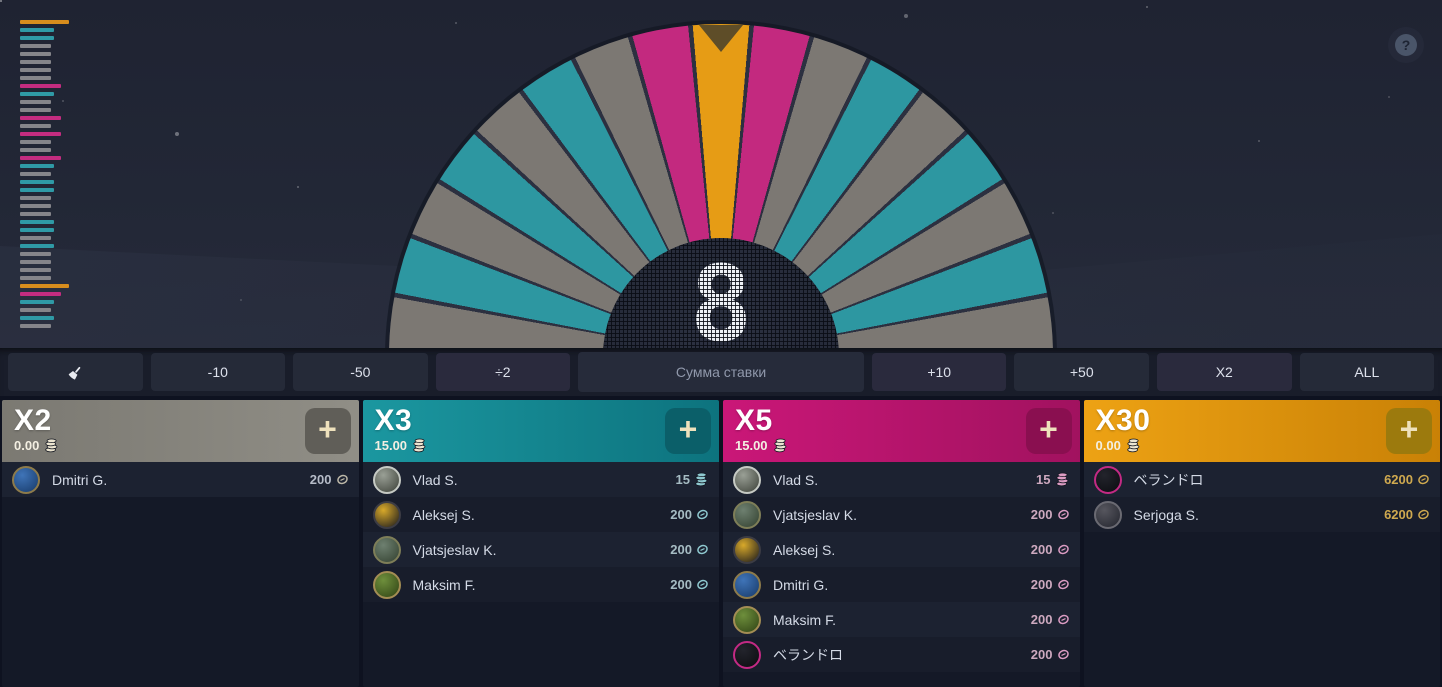 The width and height of the screenshot is (1442, 687). What do you see at coordinates (721, 372) in the screenshot?
I see `bet-amount-input` at bounding box center [721, 372].